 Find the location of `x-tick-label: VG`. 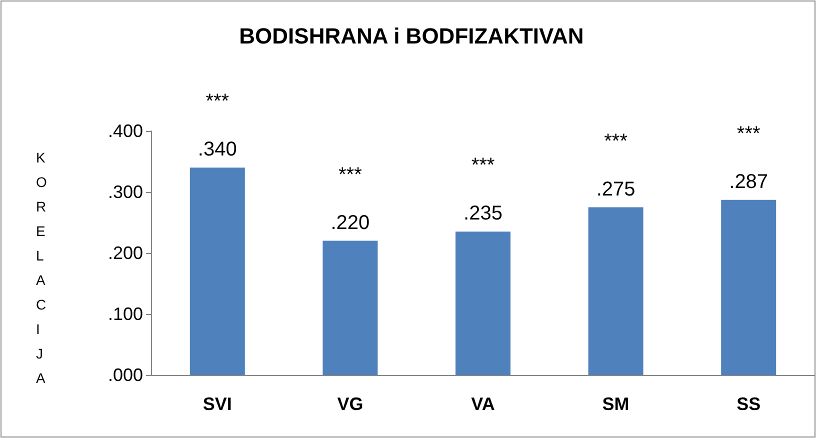

x-tick-label: VG is located at coordinates (350, 404).